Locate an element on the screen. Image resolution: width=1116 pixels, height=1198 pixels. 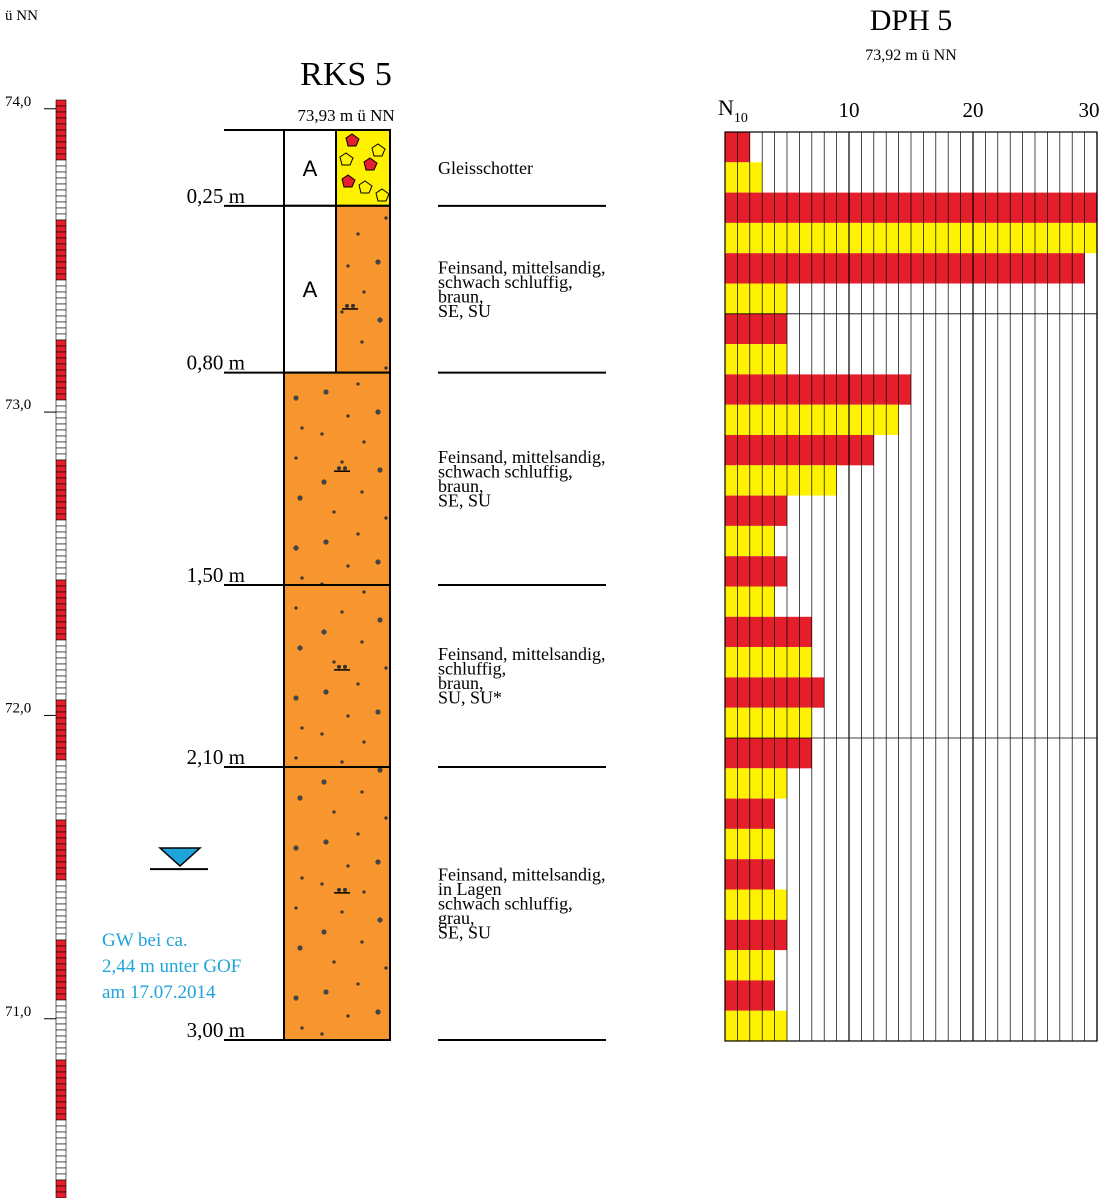
probe-axis-label: N10 is located at coordinates (733, 110).